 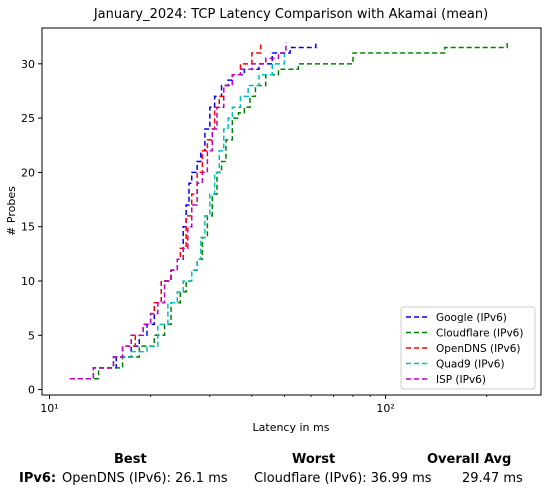 I want to click on y-tick-label: 5, so click(x=31, y=335).